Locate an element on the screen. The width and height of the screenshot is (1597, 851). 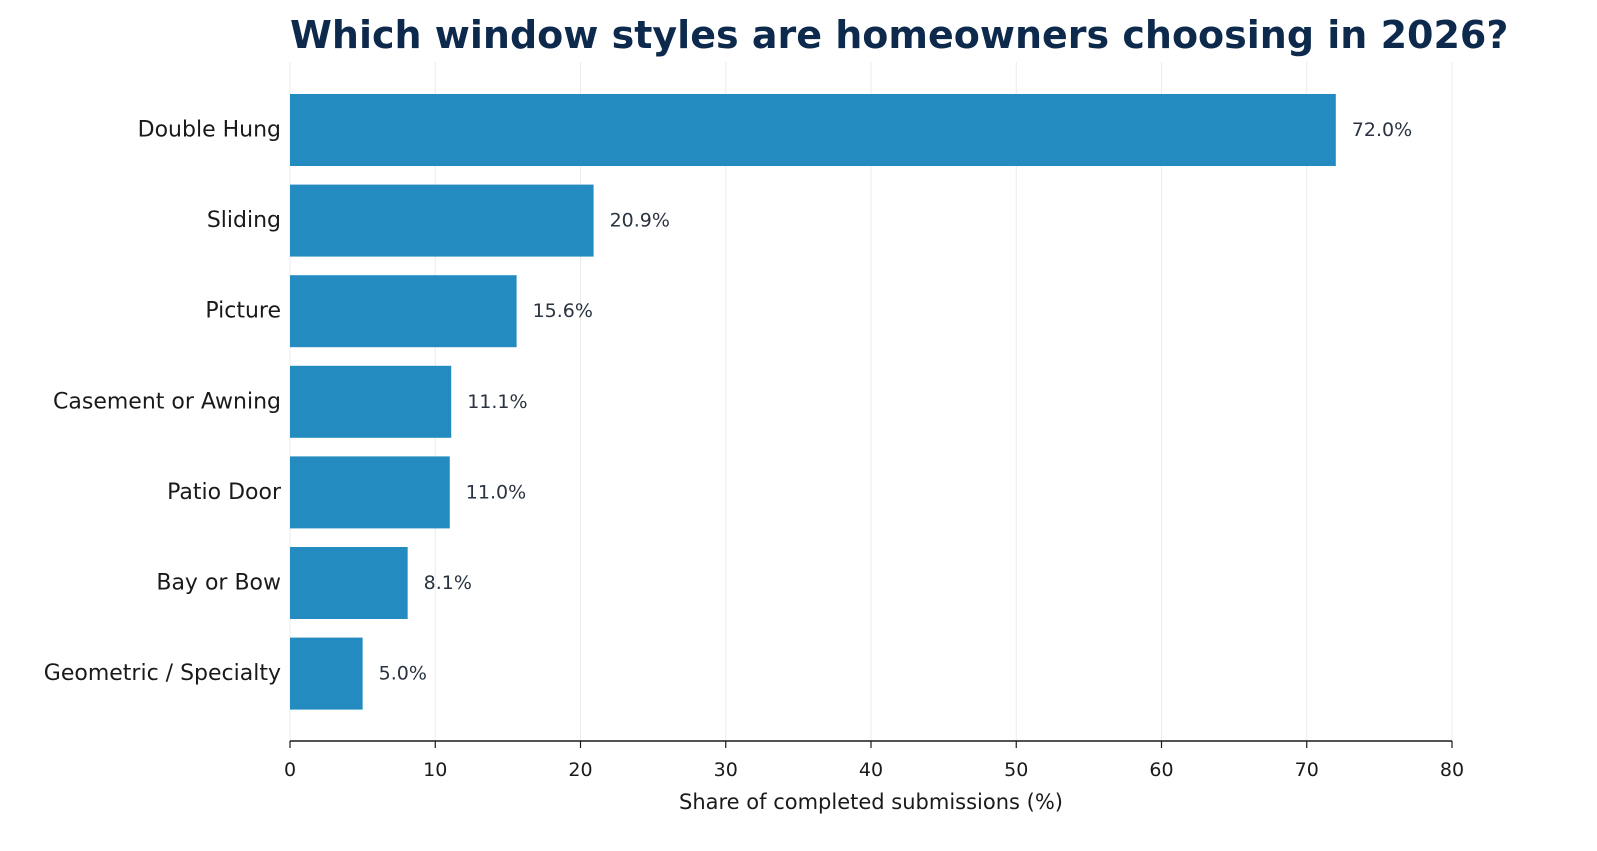
bar-casement-or-awning is located at coordinates (371, 401).